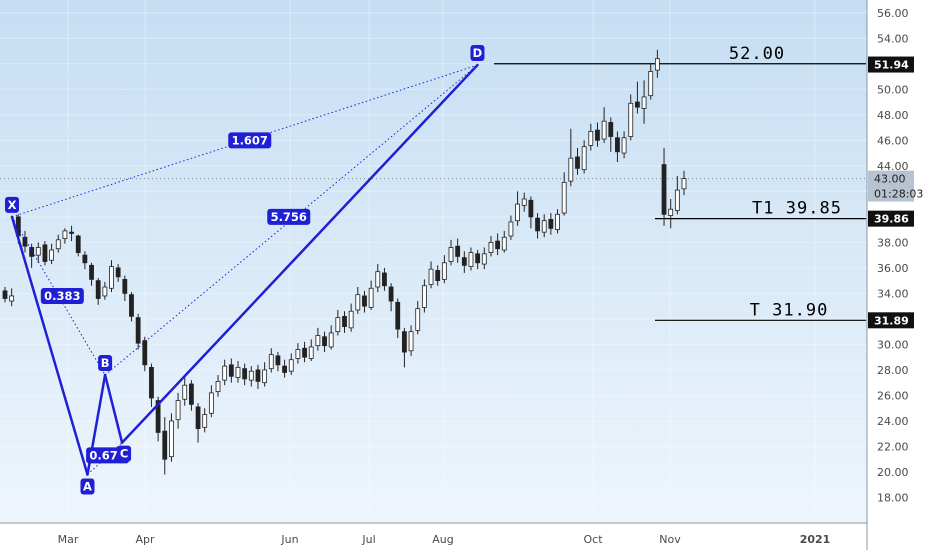 This screenshot has height=550, width=932. Describe the element at coordinates (789, 310) in the screenshot. I see `level-label: T 31.90` at that location.